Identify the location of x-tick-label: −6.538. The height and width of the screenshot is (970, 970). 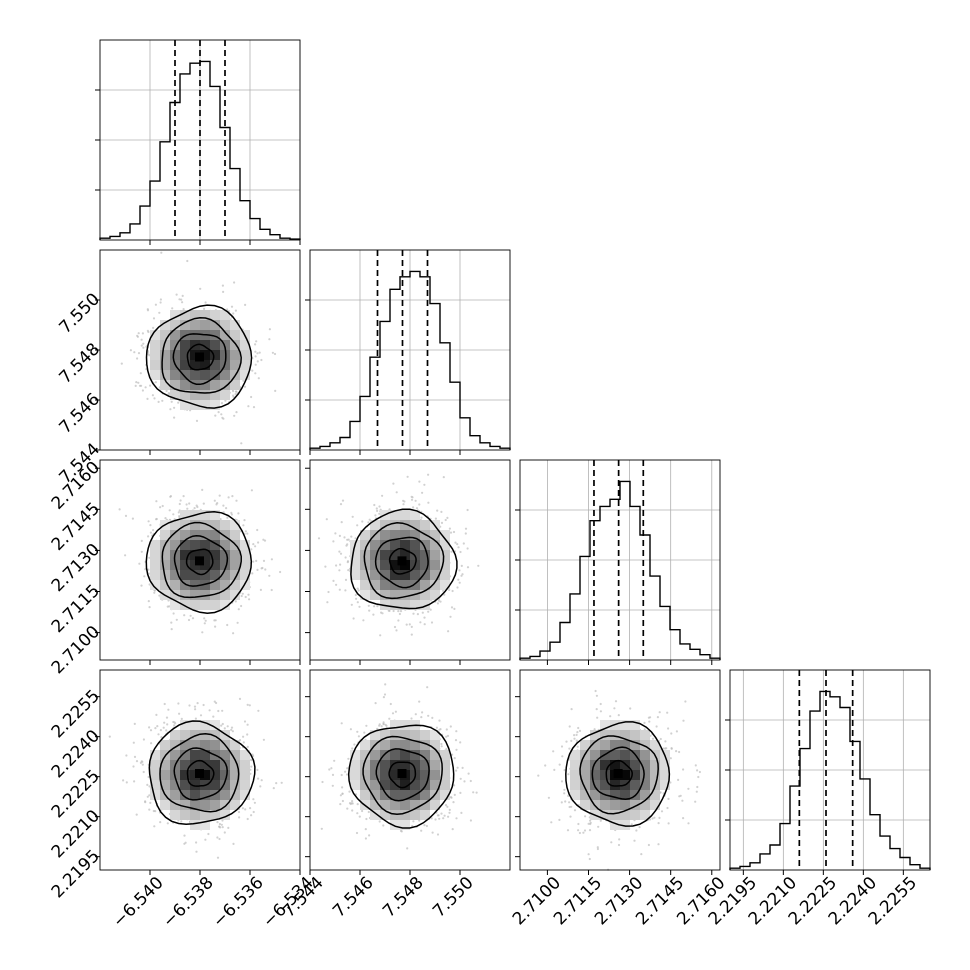
(188, 902).